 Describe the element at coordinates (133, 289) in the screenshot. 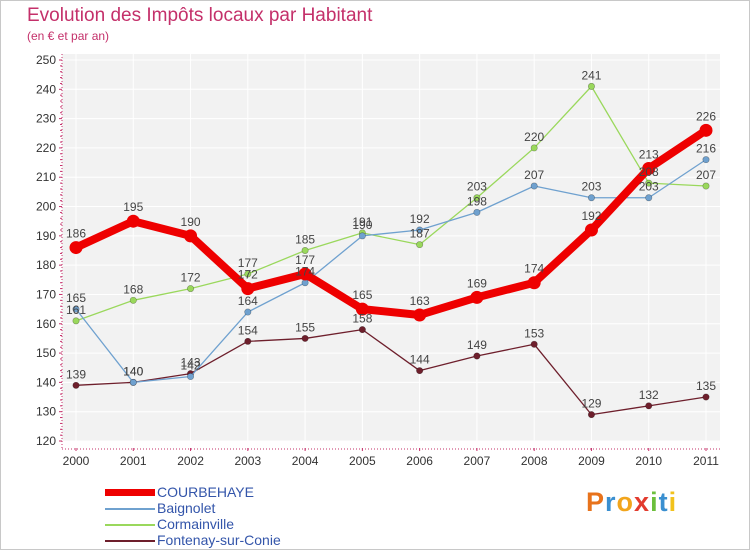

I see `data-label-cormainville: 168` at that location.